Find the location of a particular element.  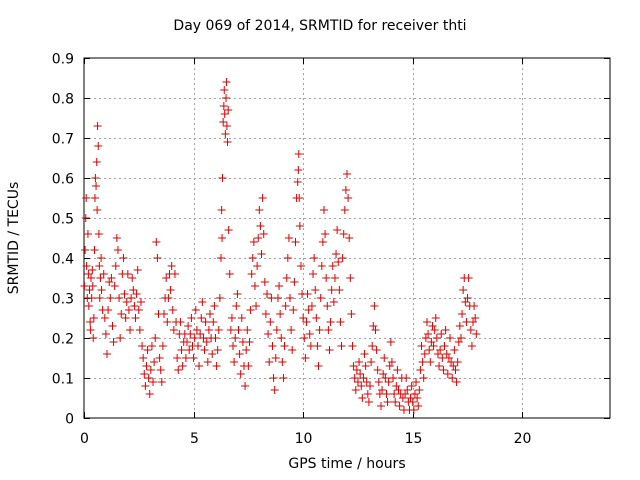

x-tick-label: 20 is located at coordinates (523, 439).